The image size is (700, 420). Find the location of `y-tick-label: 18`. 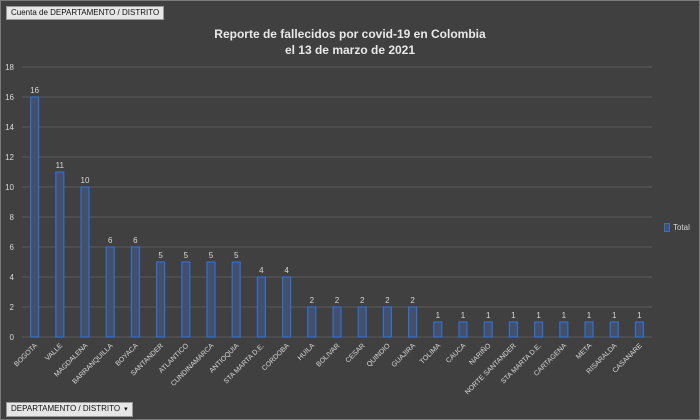

y-tick-label: 18 is located at coordinates (9, 67).